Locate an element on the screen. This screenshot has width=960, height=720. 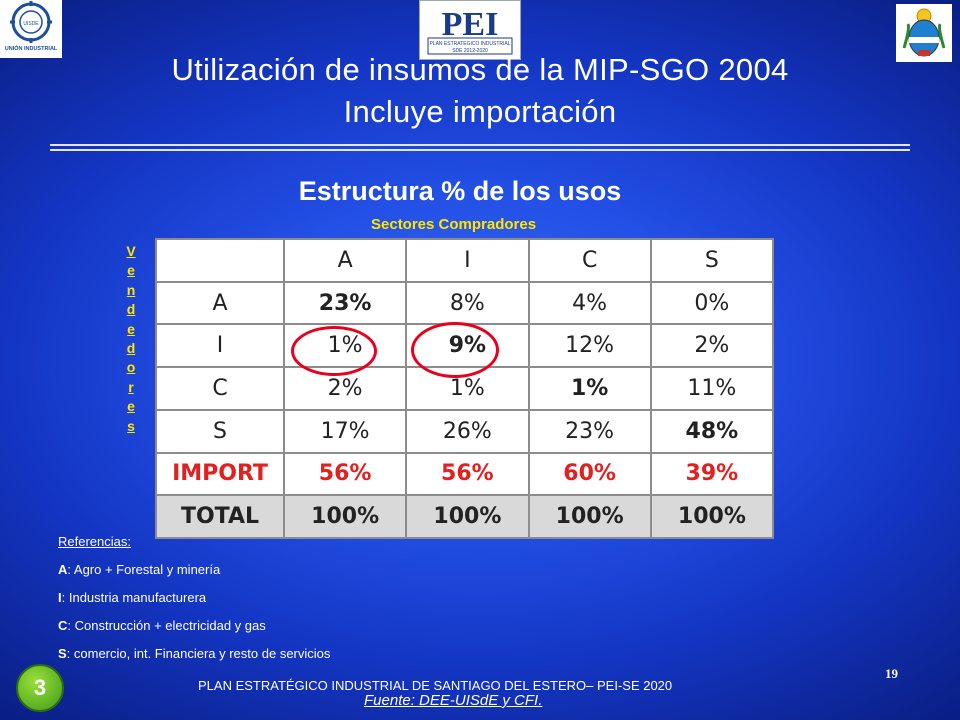
row-label: IMPORT is located at coordinates (220, 474).